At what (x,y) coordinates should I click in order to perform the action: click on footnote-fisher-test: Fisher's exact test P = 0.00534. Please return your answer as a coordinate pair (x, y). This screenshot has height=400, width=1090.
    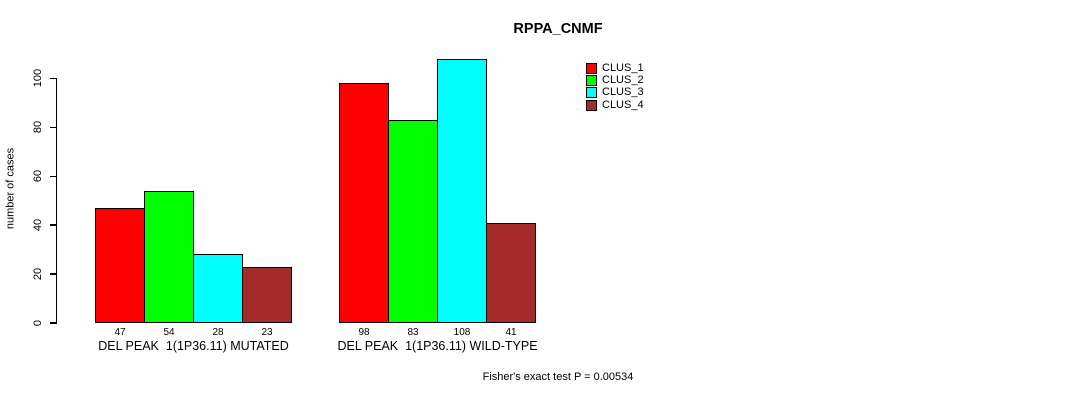
    Looking at the image, I should click on (558, 377).